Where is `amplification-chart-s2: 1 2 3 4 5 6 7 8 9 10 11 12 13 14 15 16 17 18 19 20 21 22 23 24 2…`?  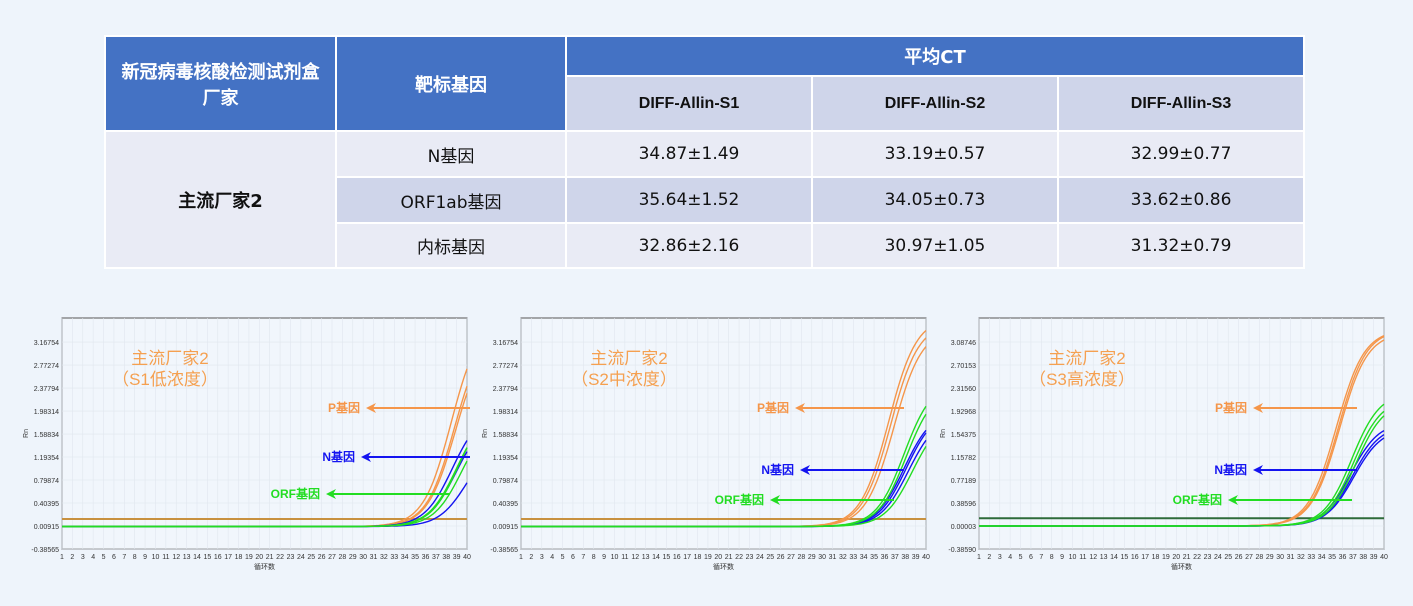
amplification-chart-s2: 1 2 3 4 5 6 7 8 9 10 11 12 13 14 15 16 17 18 19 20 21 22 23 24 2… is located at coordinates (709, 449).